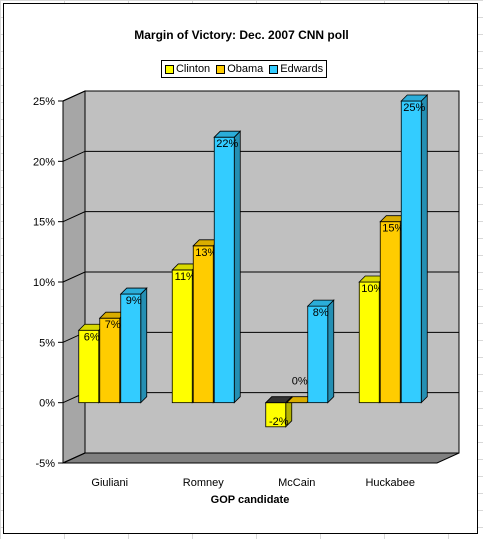 The height and width of the screenshot is (539, 483). I want to click on bar-edwards-romney, so click(227, 267).